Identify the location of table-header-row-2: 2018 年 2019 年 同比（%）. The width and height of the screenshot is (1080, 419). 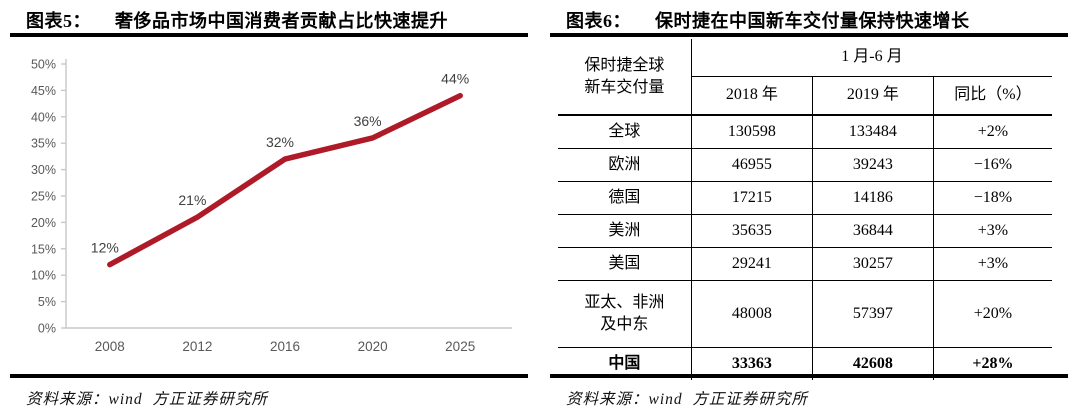
(805, 96).